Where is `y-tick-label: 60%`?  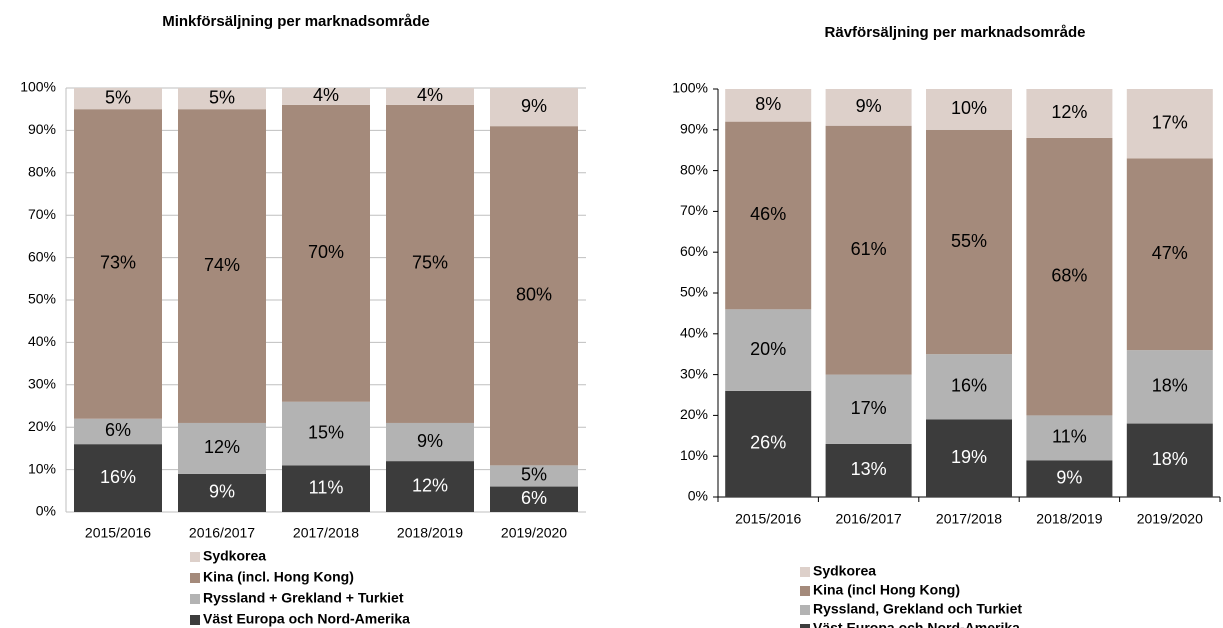 y-tick-label: 60% is located at coordinates (694, 251).